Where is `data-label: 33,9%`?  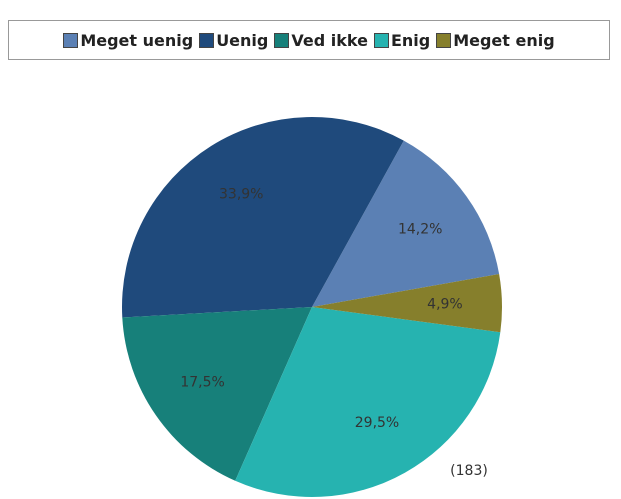
data-label: 33,9% is located at coordinates (241, 194).